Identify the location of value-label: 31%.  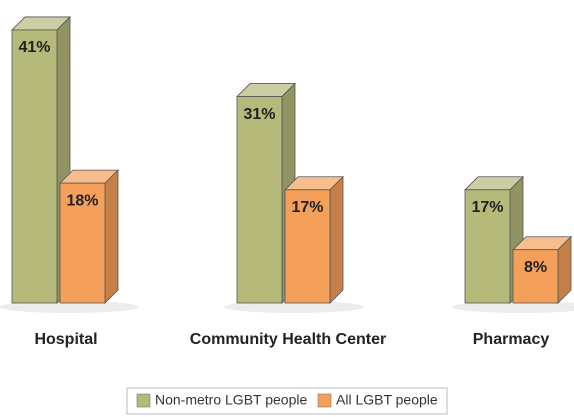
(259, 114).